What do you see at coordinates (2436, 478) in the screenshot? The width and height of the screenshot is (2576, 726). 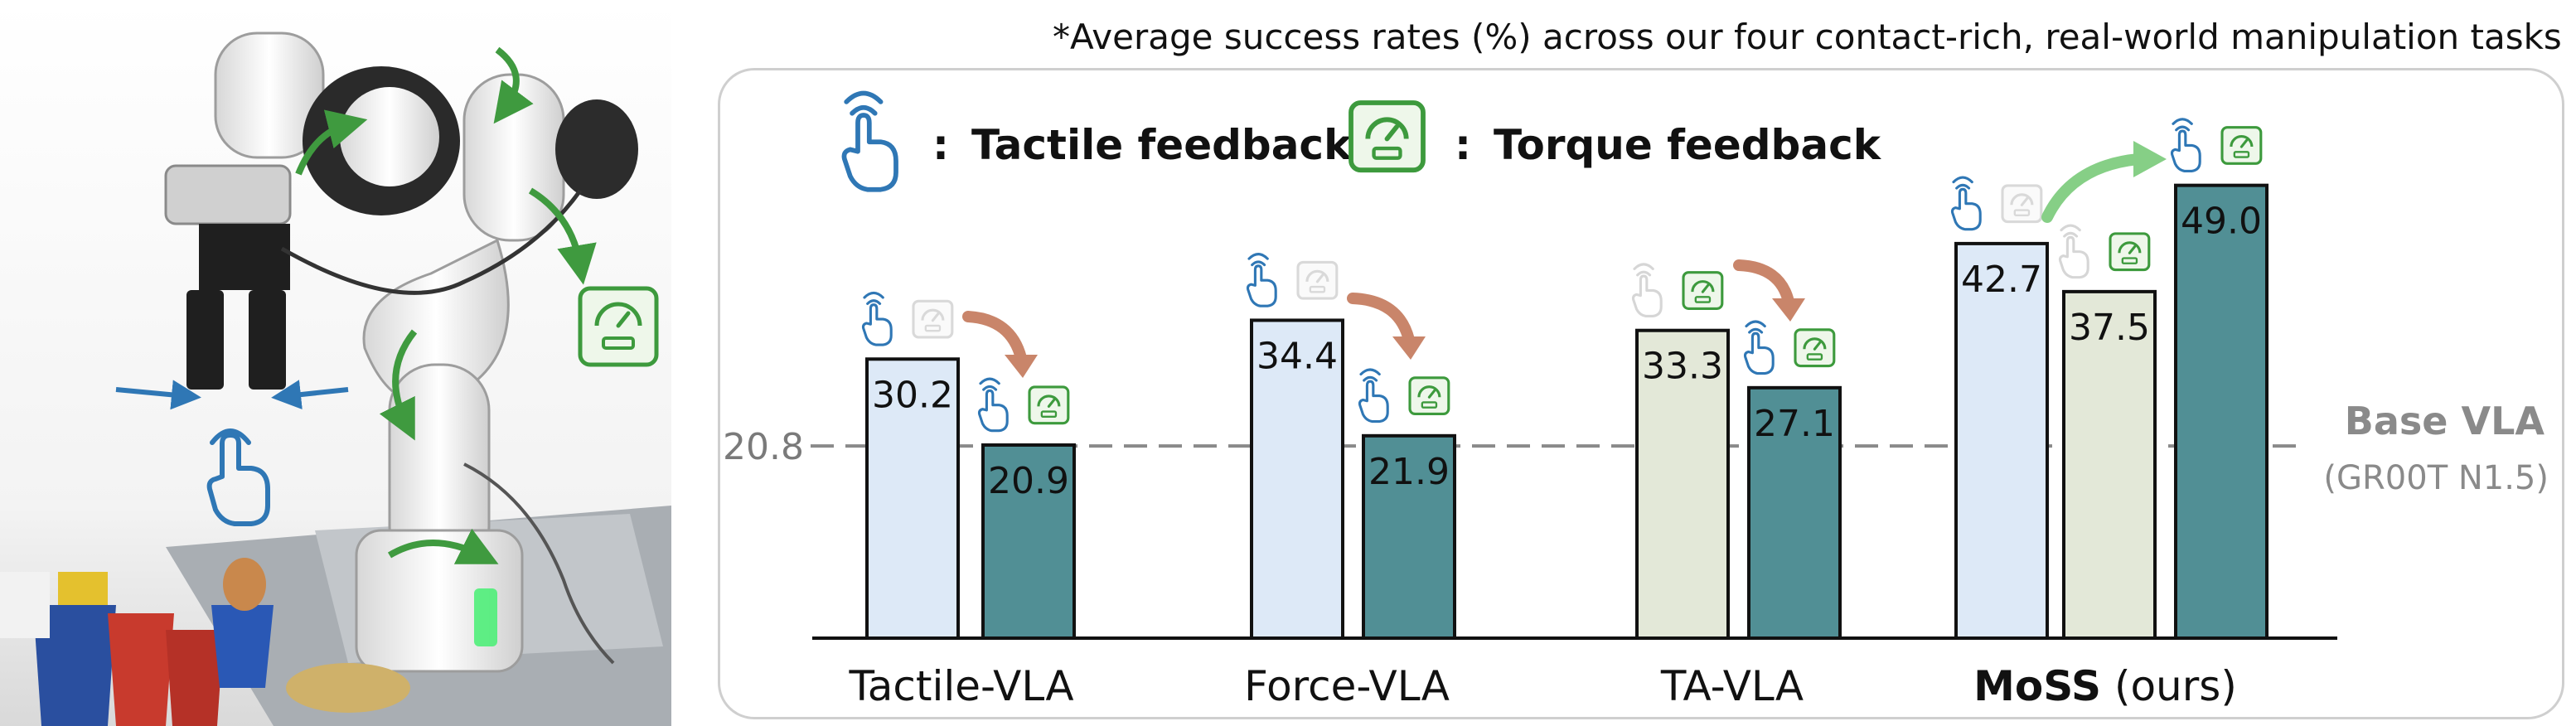 I see `baseline-subname-label: (GR00T N1.5)` at bounding box center [2436, 478].